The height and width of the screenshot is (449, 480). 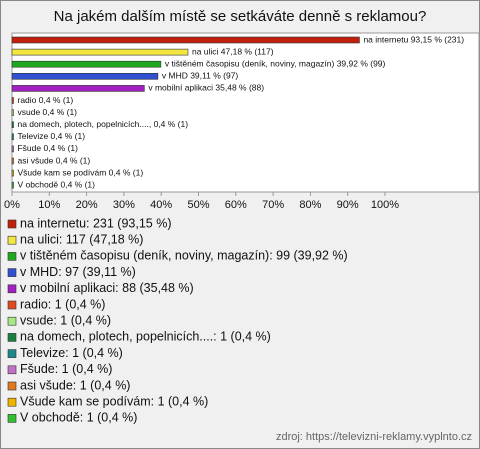 I want to click on legend-label: asi všude: 1 (0,4 %), so click(x=75, y=385).